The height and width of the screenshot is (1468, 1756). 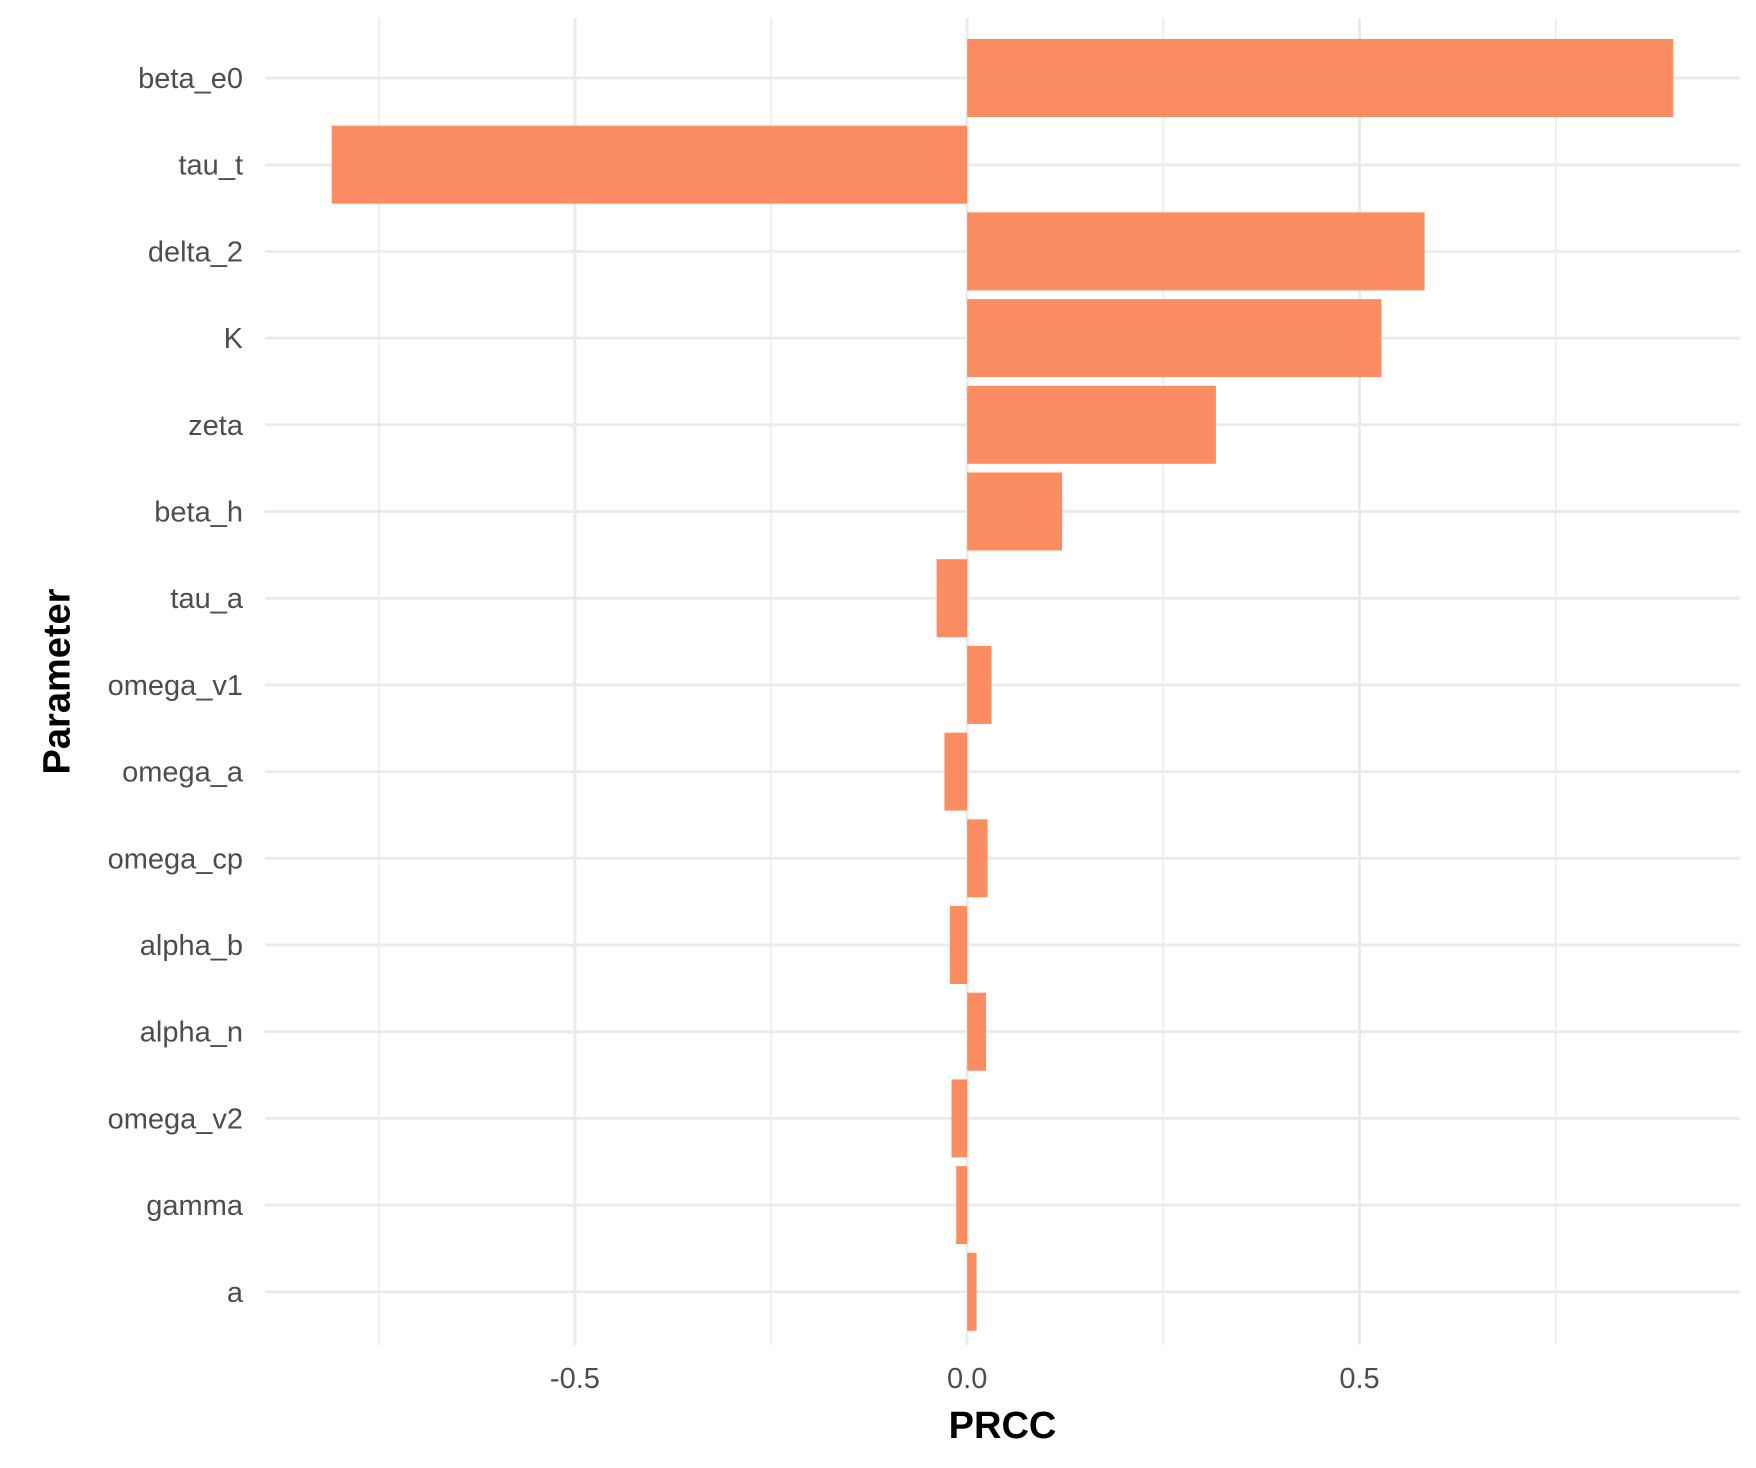 I want to click on y-tick-label: omega_v1, so click(x=175, y=686).